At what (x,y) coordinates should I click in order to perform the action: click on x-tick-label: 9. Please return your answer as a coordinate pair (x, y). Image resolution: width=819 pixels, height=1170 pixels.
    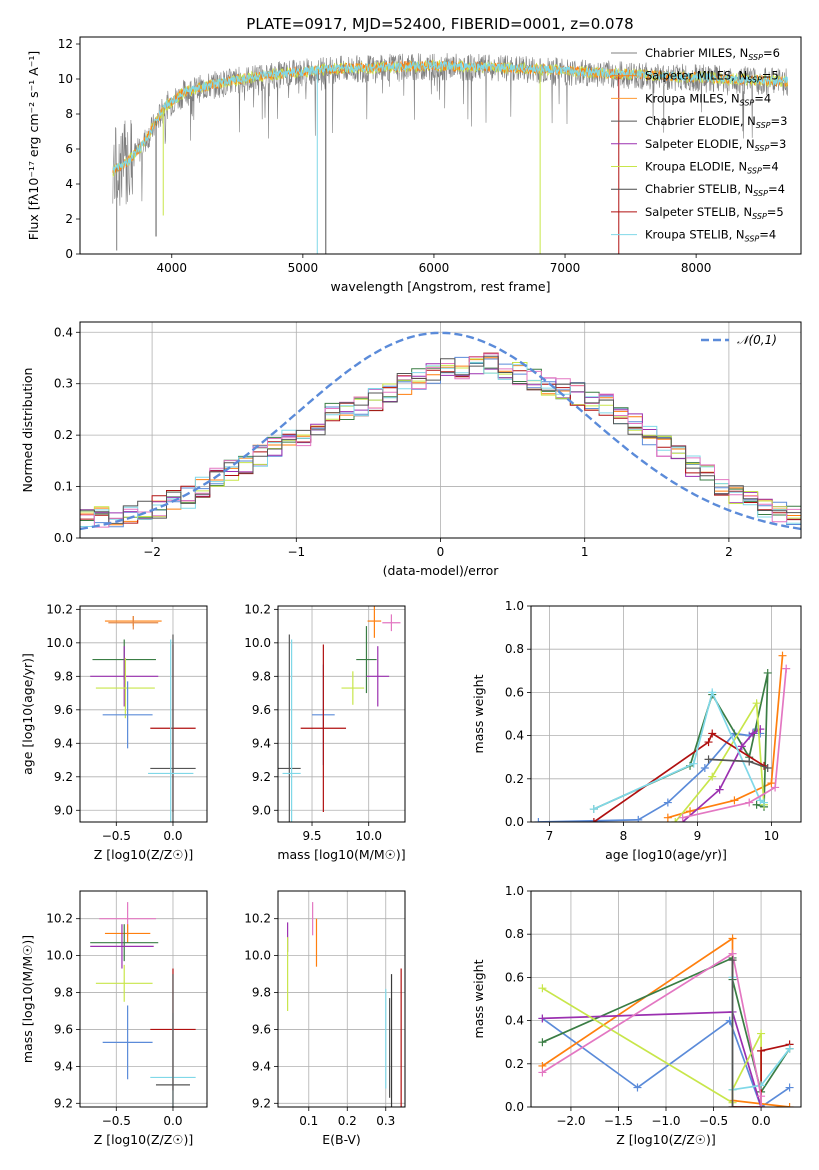
    Looking at the image, I should click on (698, 836).